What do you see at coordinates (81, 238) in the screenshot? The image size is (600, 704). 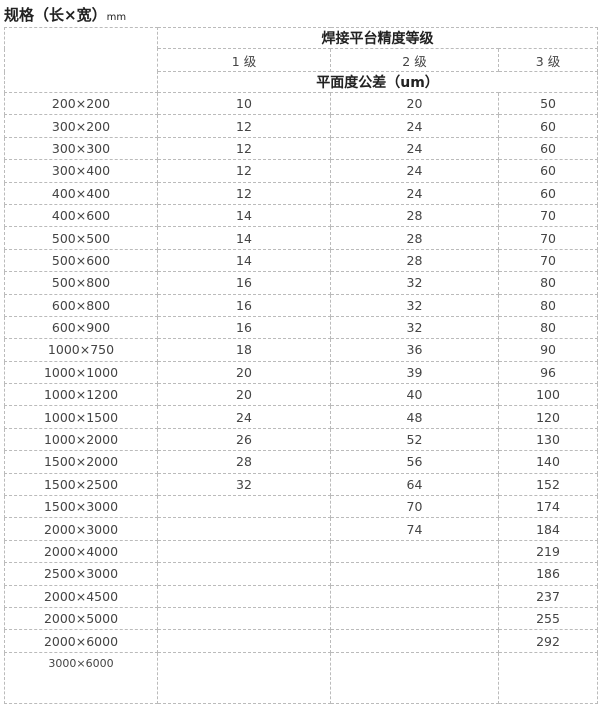 I see `size-cell: 500×500` at bounding box center [81, 238].